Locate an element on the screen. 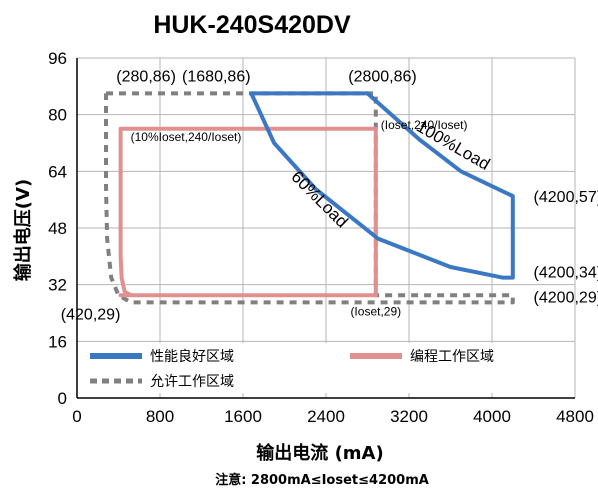 The width and height of the screenshot is (598, 492). x-tick-label: 1600 is located at coordinates (243, 416).